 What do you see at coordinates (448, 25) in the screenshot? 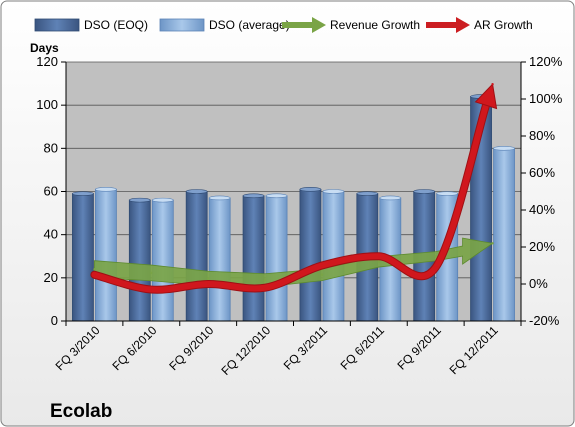
I see `legend-swatch-ar-growth` at bounding box center [448, 25].